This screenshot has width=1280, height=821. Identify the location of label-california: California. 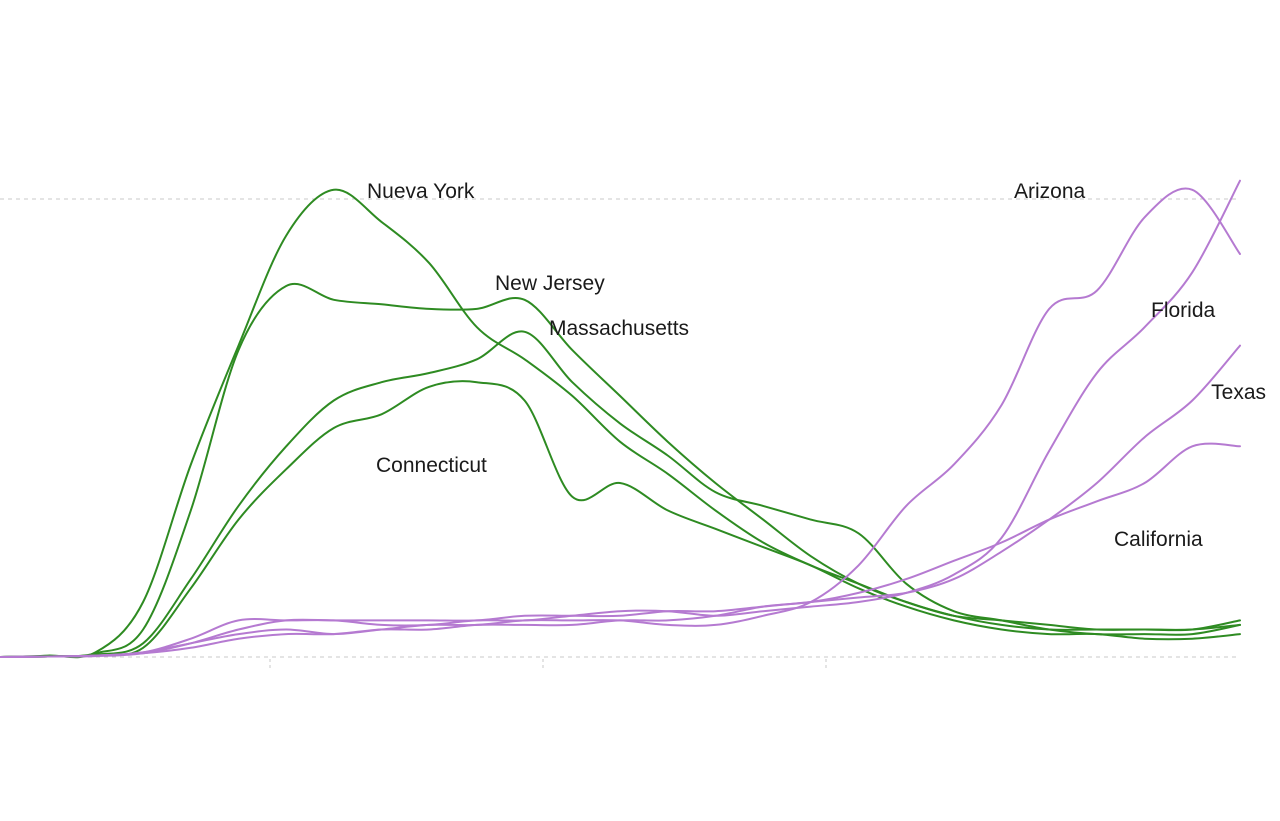
(1158, 539).